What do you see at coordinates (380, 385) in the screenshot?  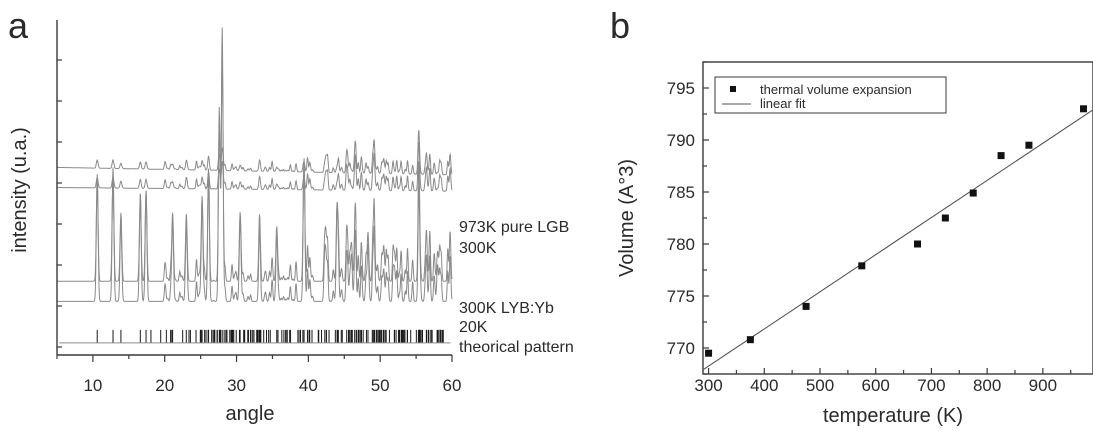 I see `panel-a-x-tick-label: 50` at bounding box center [380, 385].